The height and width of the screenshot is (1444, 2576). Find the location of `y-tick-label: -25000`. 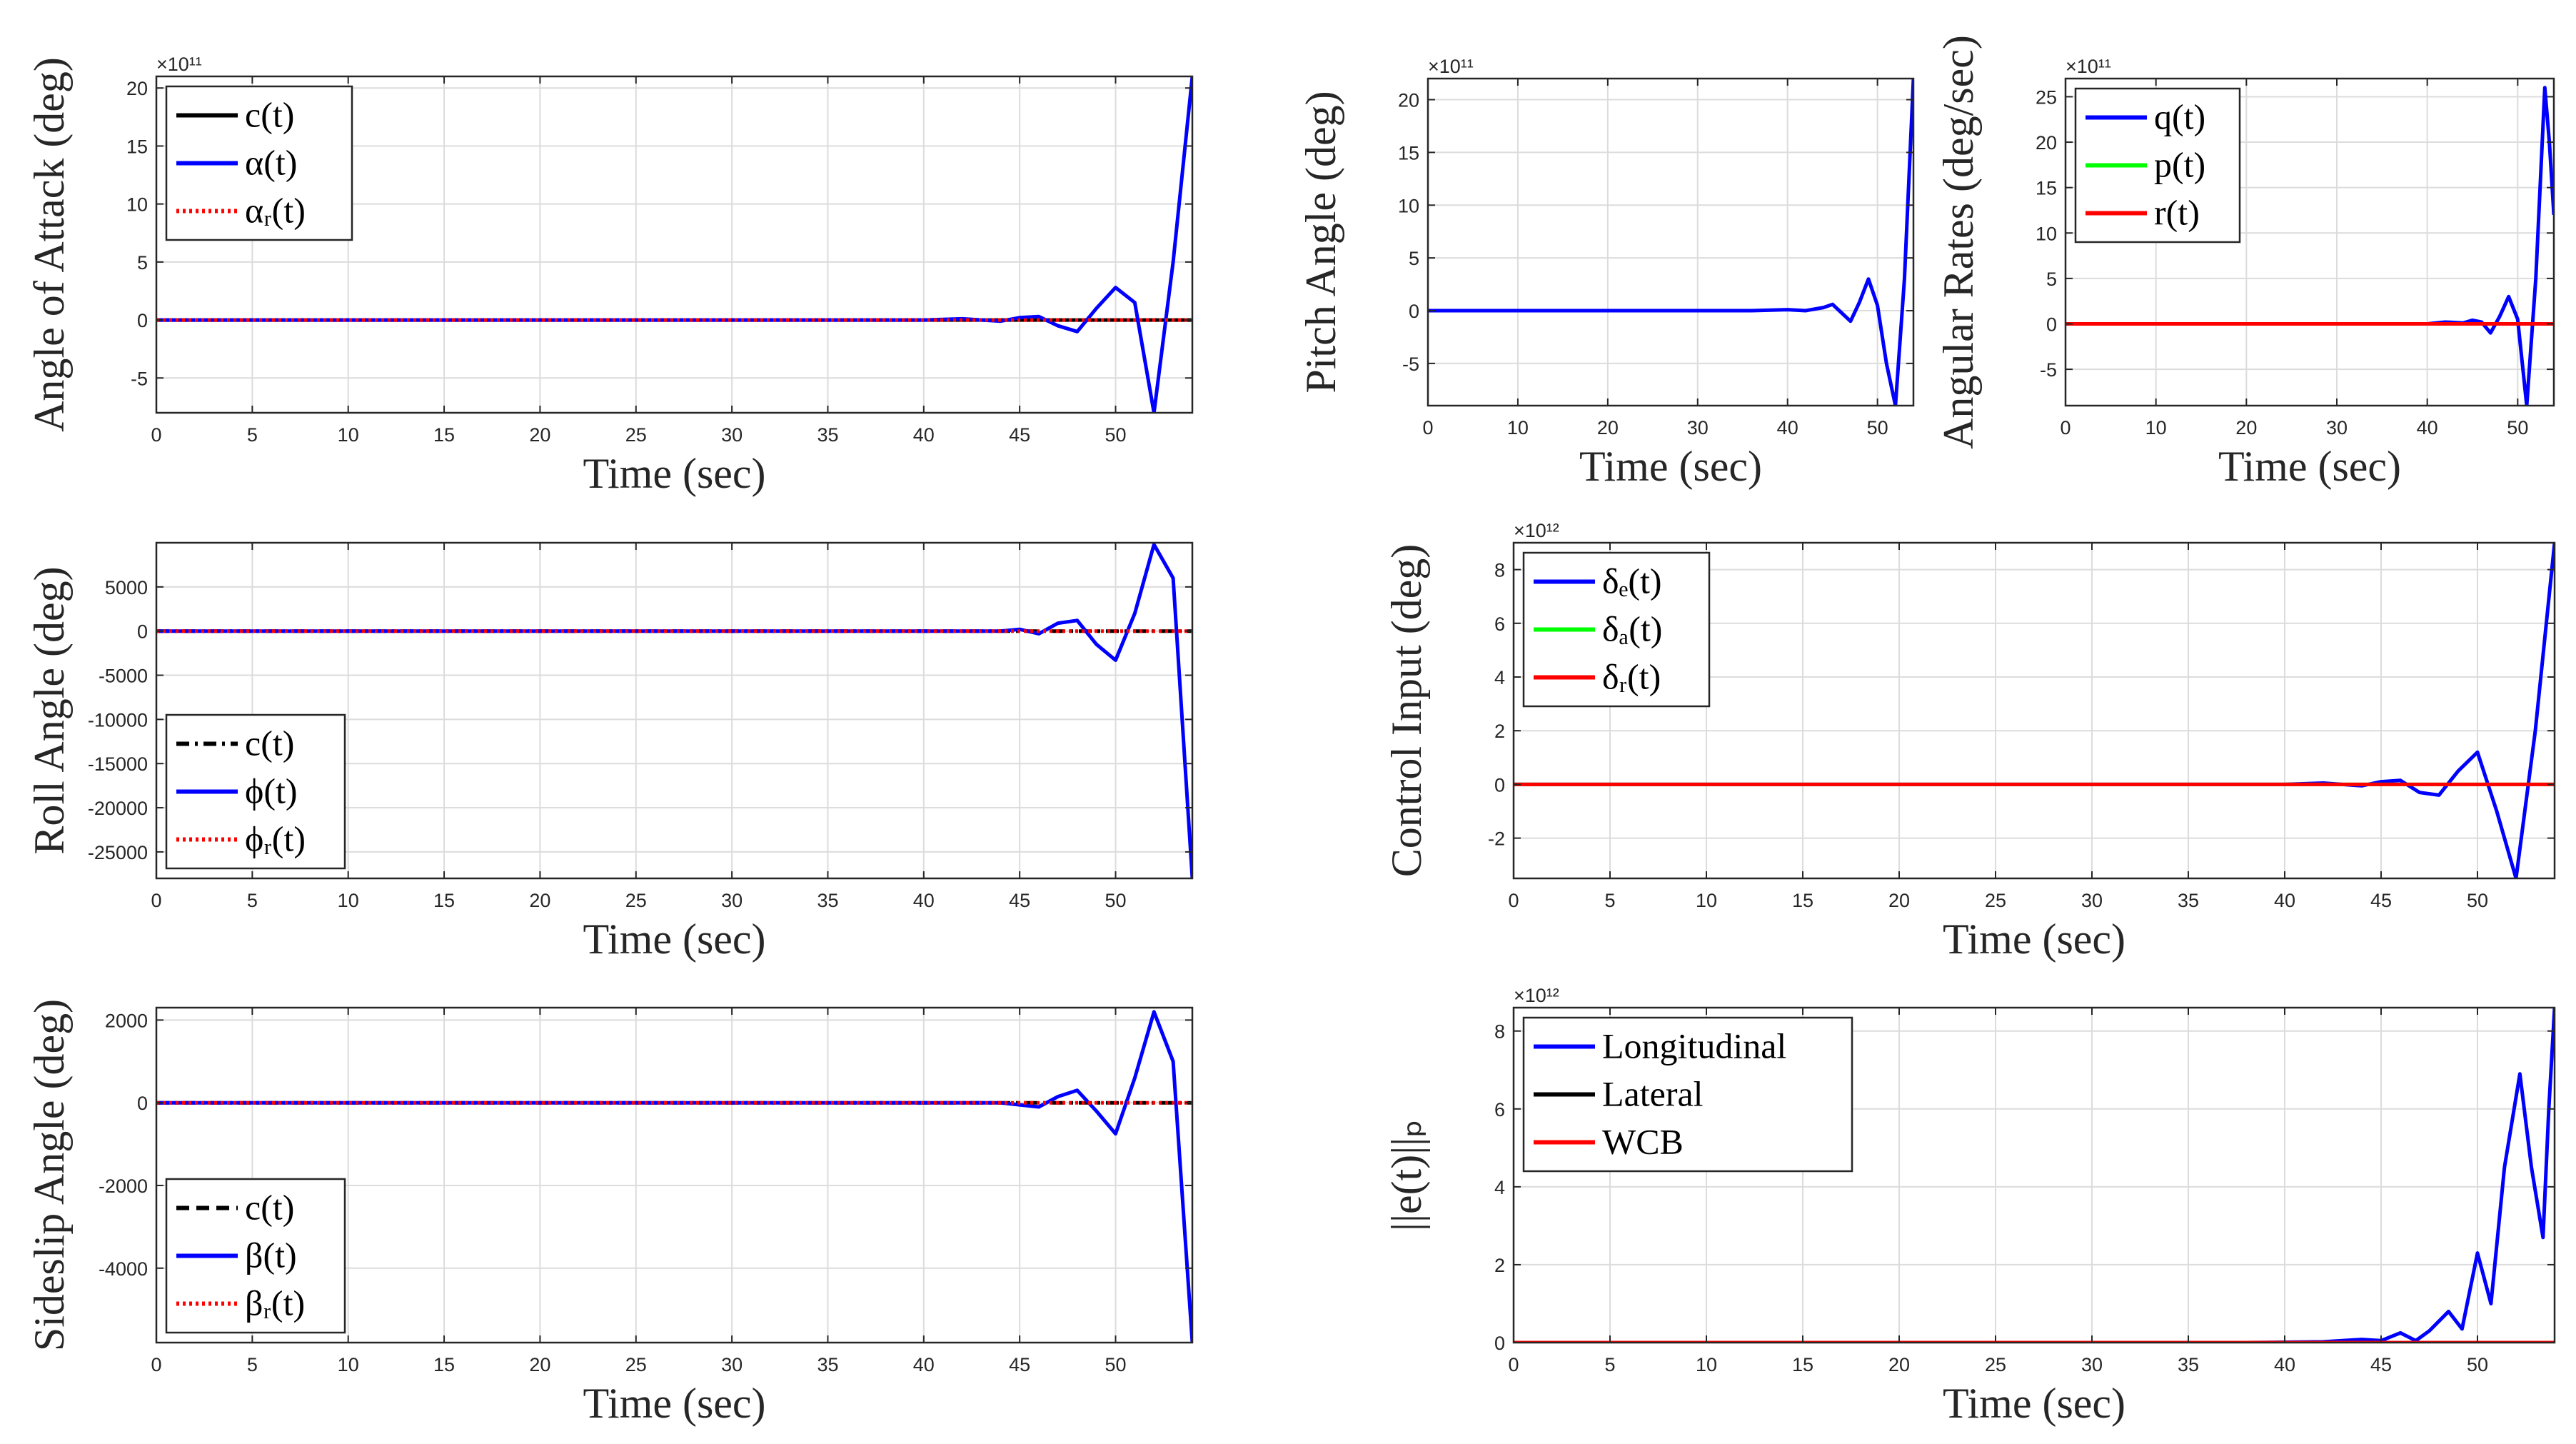

y-tick-label: -25000 is located at coordinates (118, 852).